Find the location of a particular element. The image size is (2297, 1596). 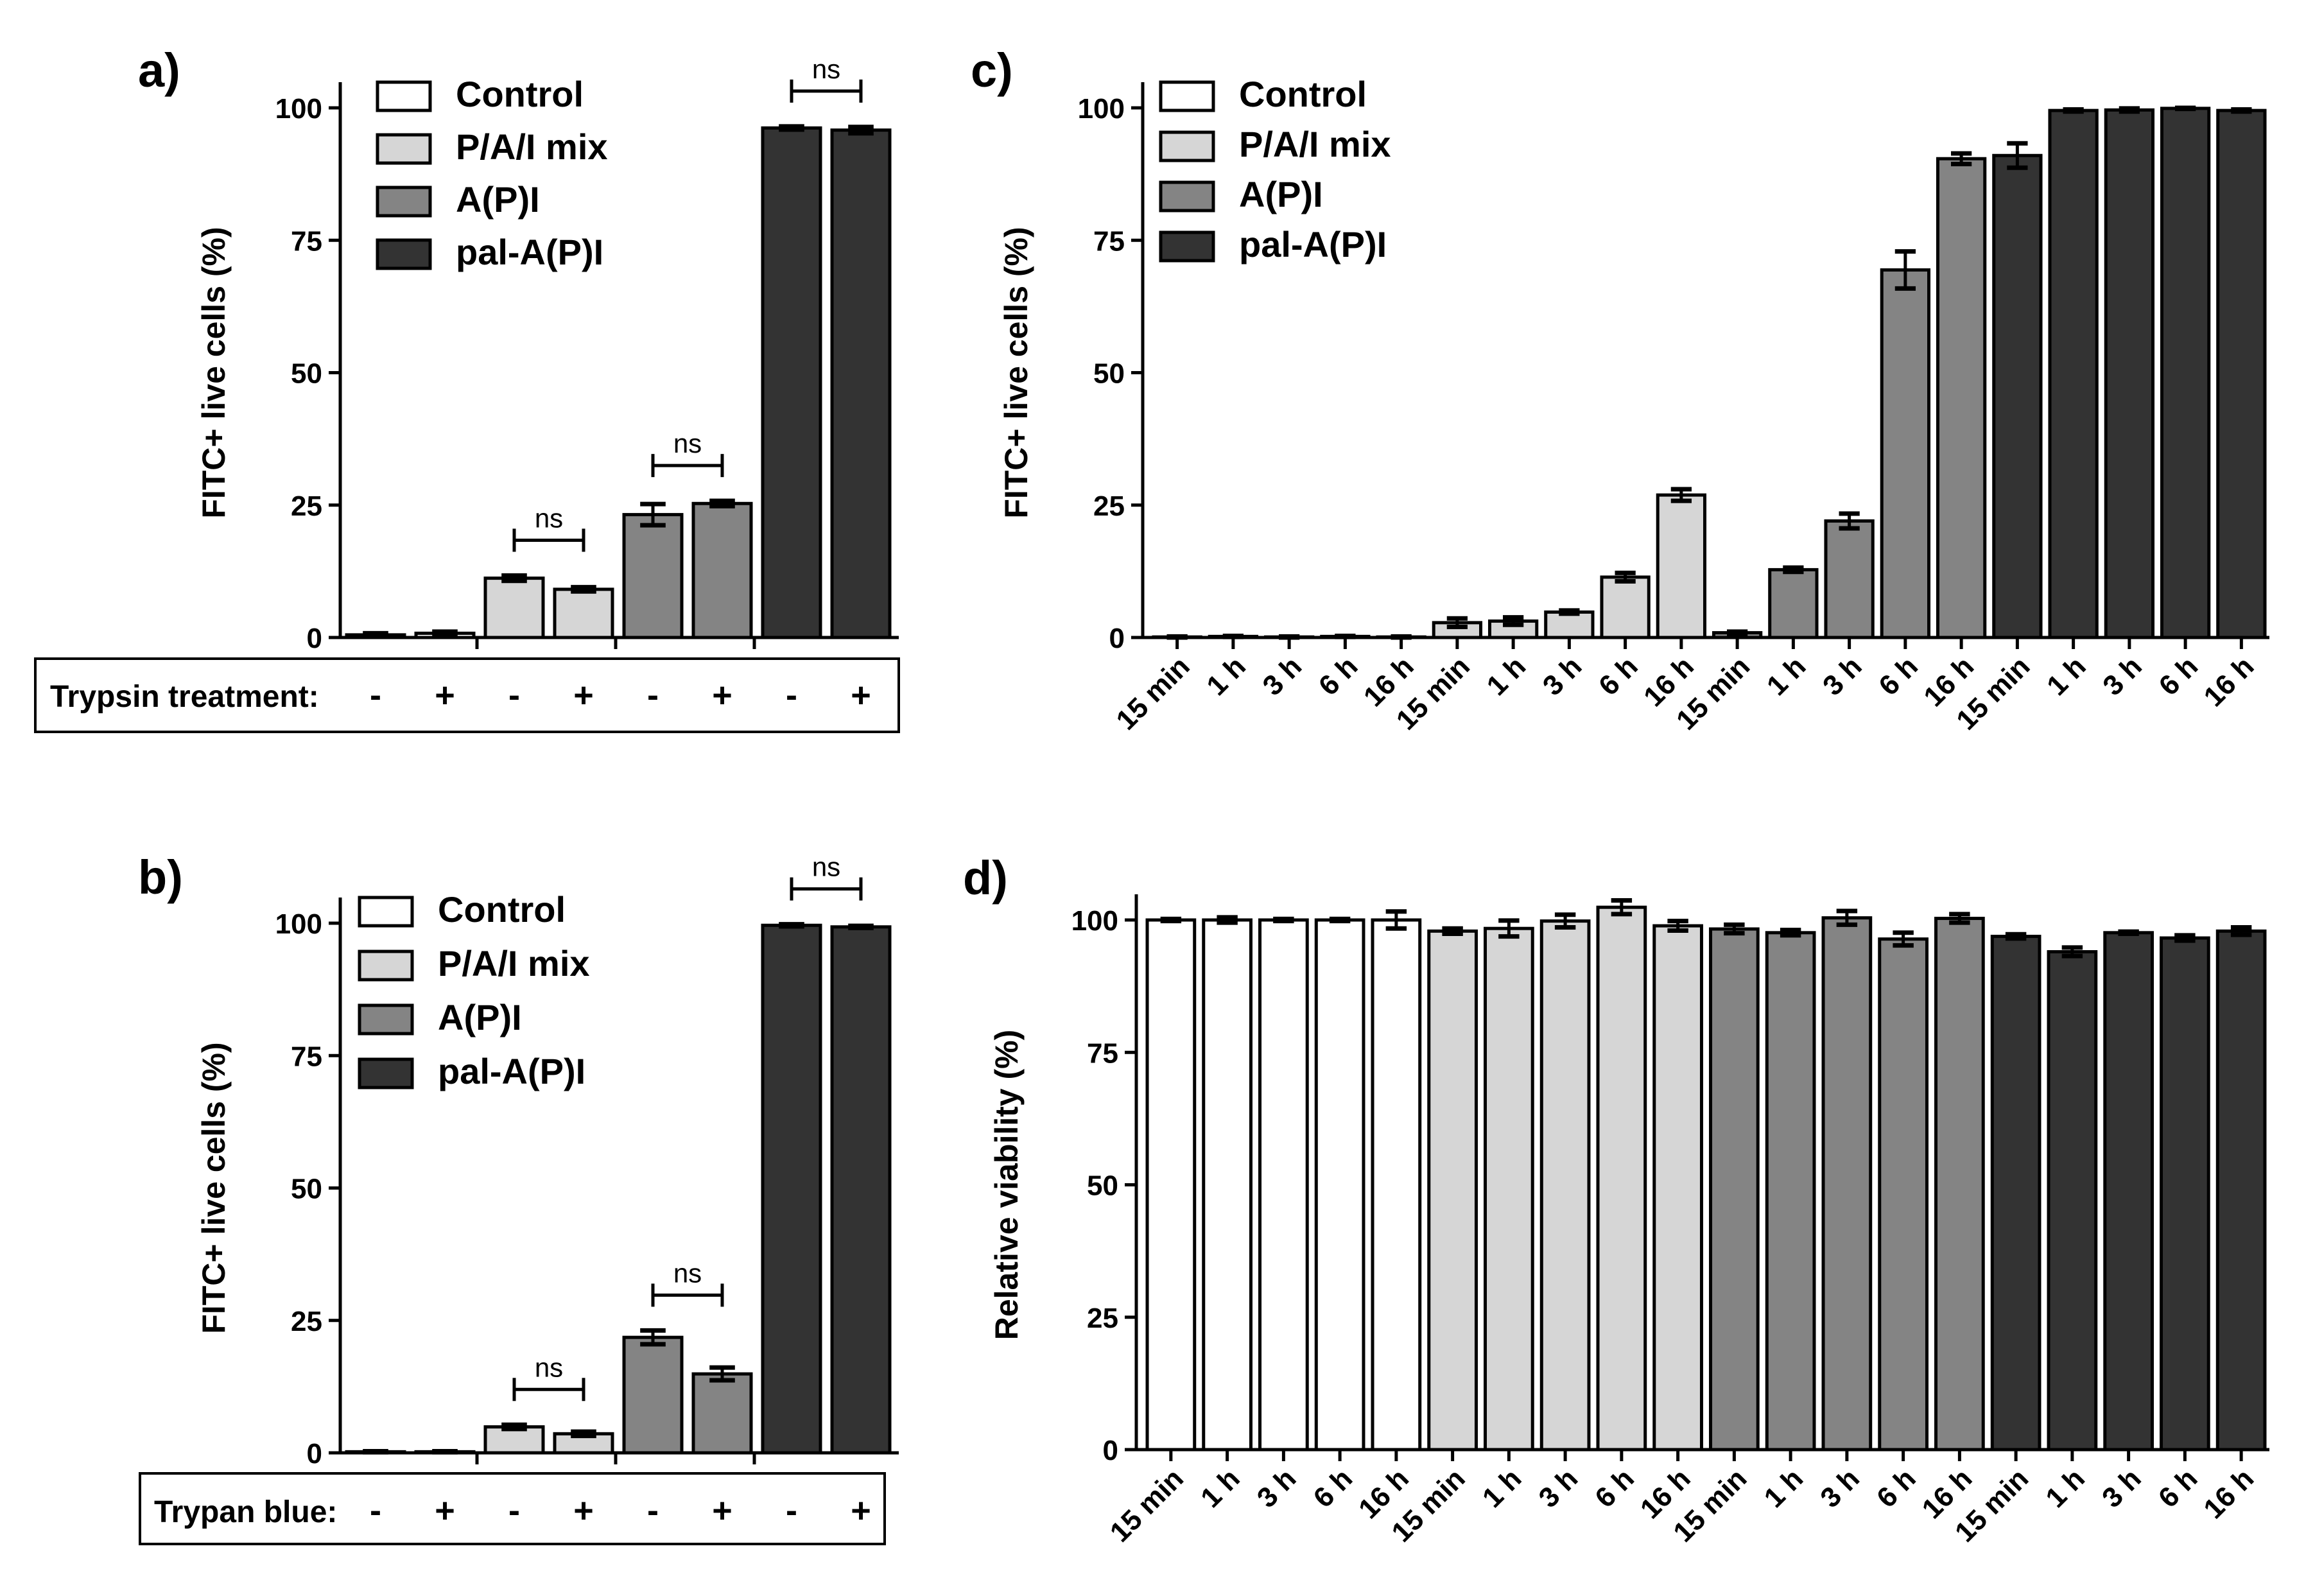

panel-label: b) is located at coordinates (160, 877).